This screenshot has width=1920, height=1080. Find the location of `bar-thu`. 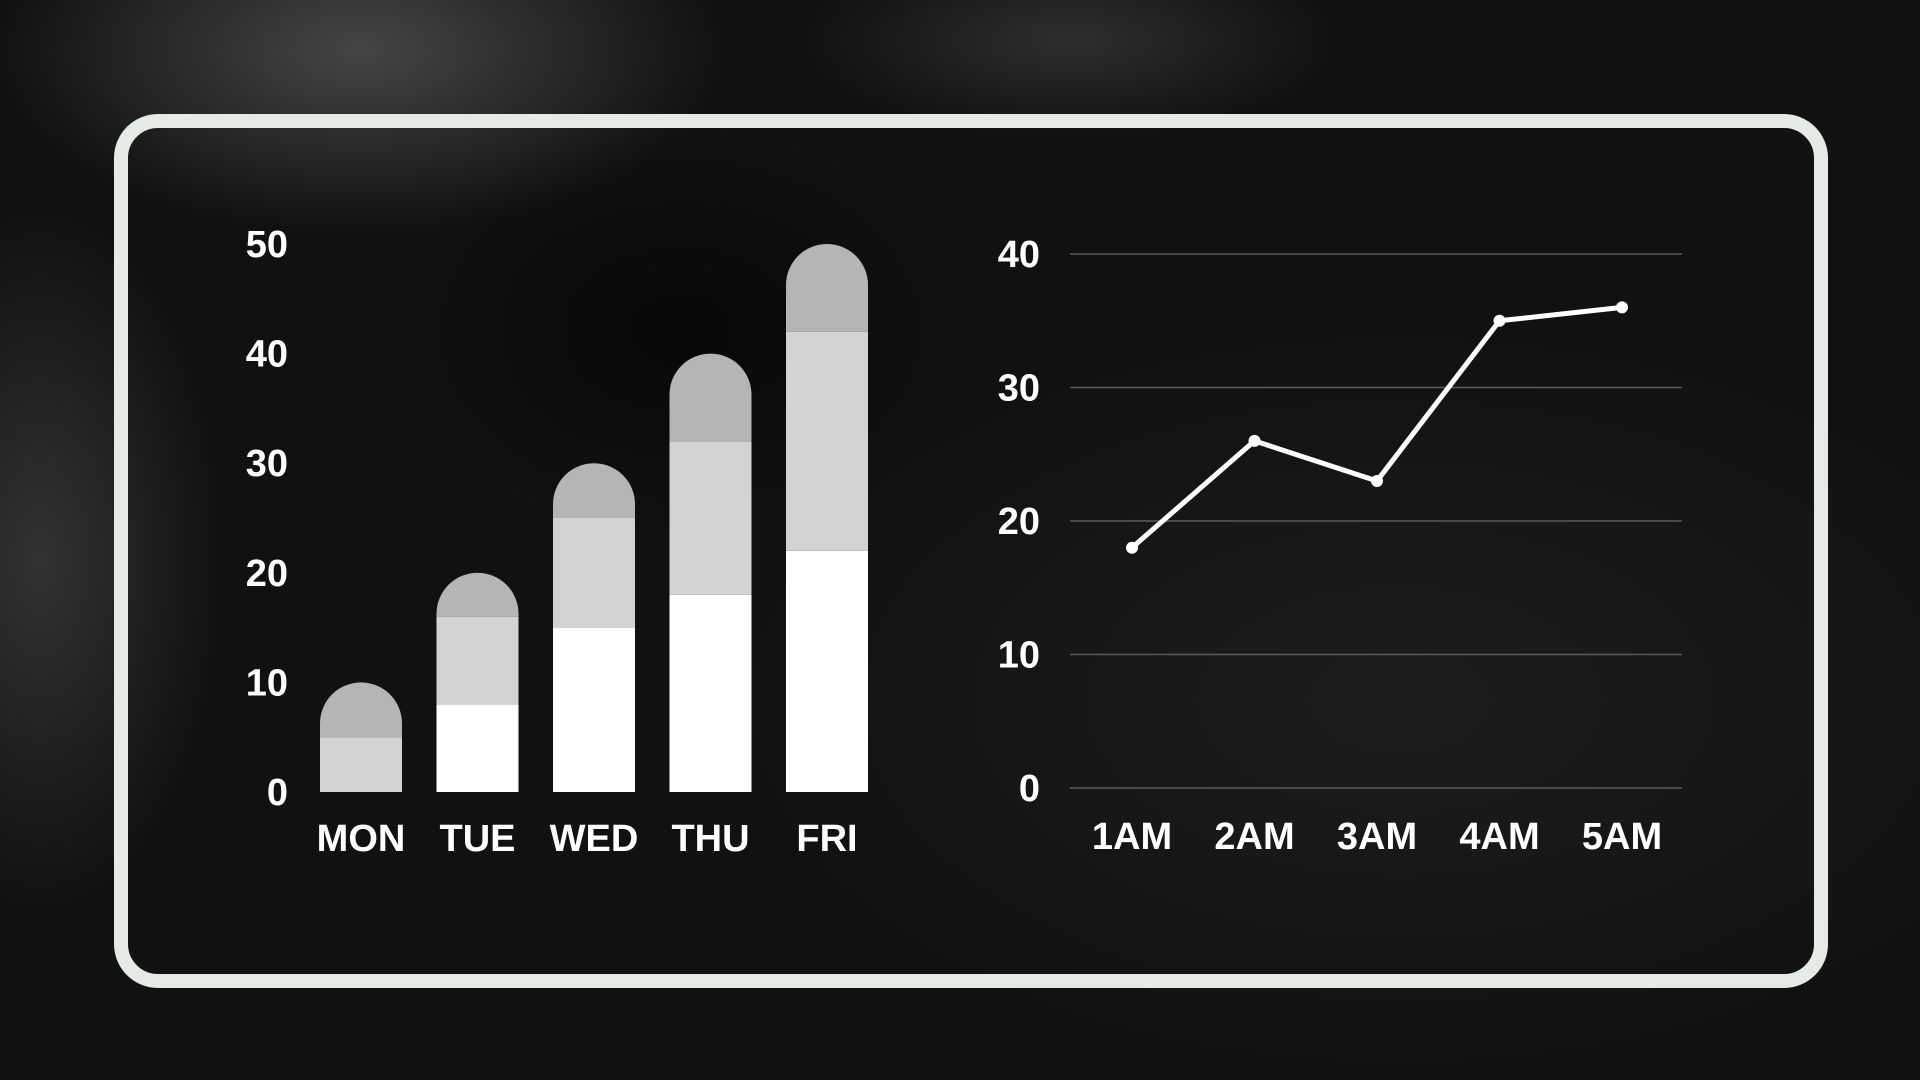

bar-thu is located at coordinates (710, 572).